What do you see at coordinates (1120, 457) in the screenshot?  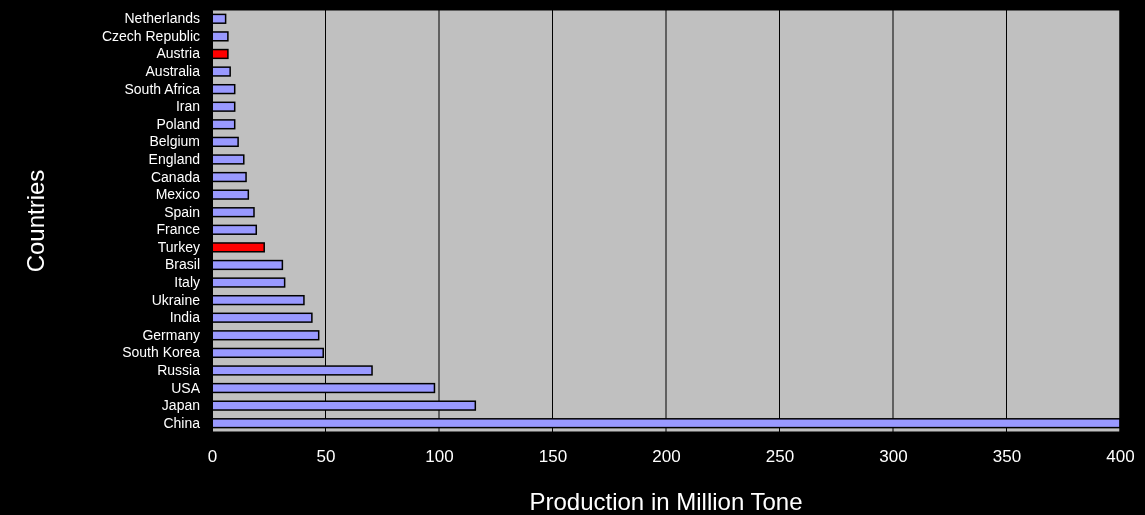 I see `x-tick-label: 400` at bounding box center [1120, 457].